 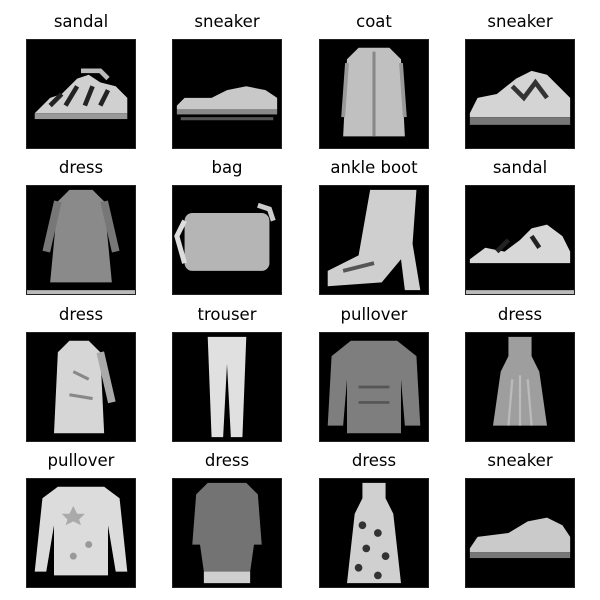 I want to click on image-label: bag, so click(x=227, y=167).